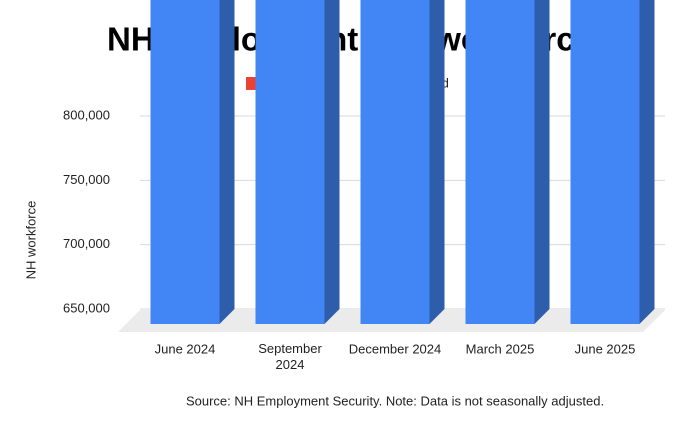 This screenshot has width=700, height=431. Describe the element at coordinates (30, 240) in the screenshot. I see `y-axis-label: NH workforce` at that location.